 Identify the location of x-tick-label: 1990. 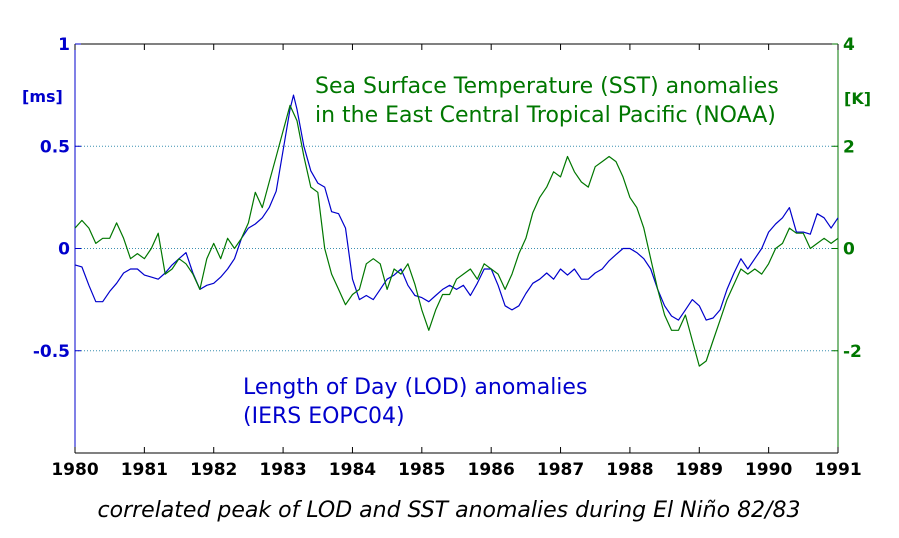
(768, 470).